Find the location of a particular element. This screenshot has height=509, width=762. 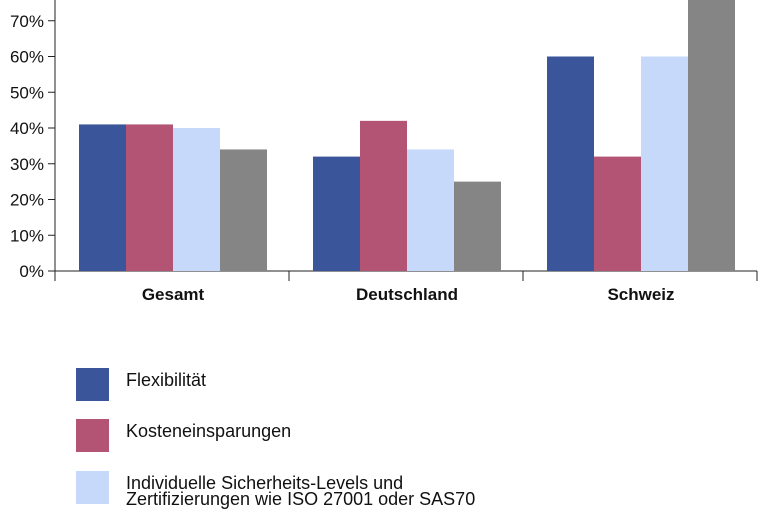

y-tick-label: 50% is located at coordinates (27, 92).